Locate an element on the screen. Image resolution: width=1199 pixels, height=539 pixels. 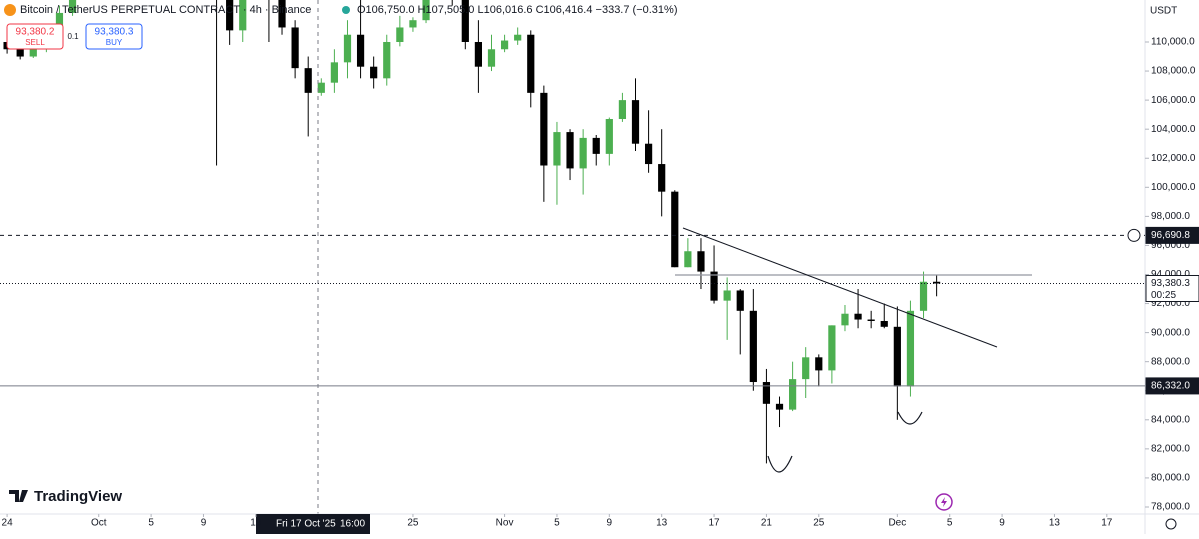
y-tick-label: 106,000.0 is located at coordinates (1173, 100).